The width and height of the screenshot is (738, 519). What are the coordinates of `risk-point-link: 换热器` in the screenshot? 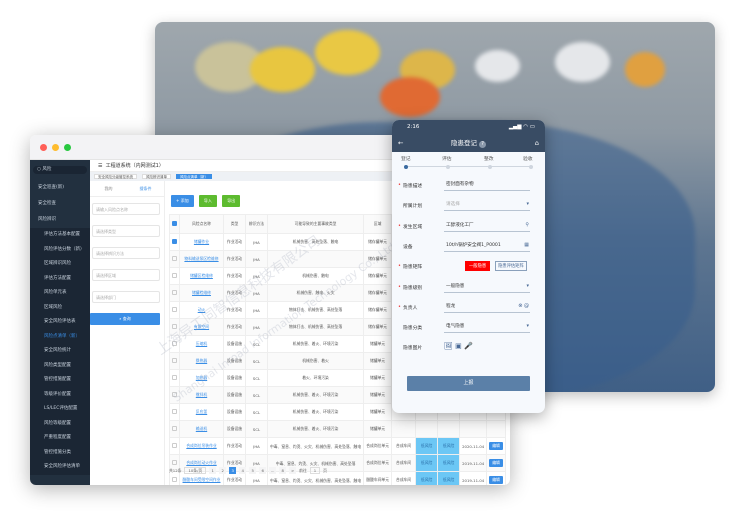 It's located at (201, 361).